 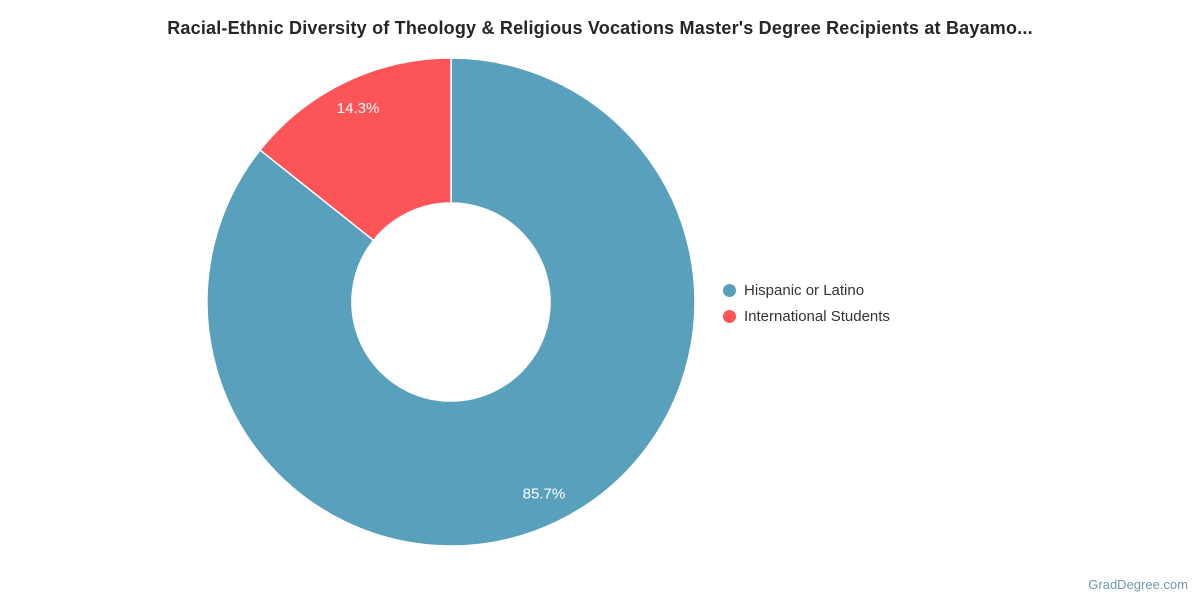 I want to click on legend-label: International Students, so click(x=817, y=316).